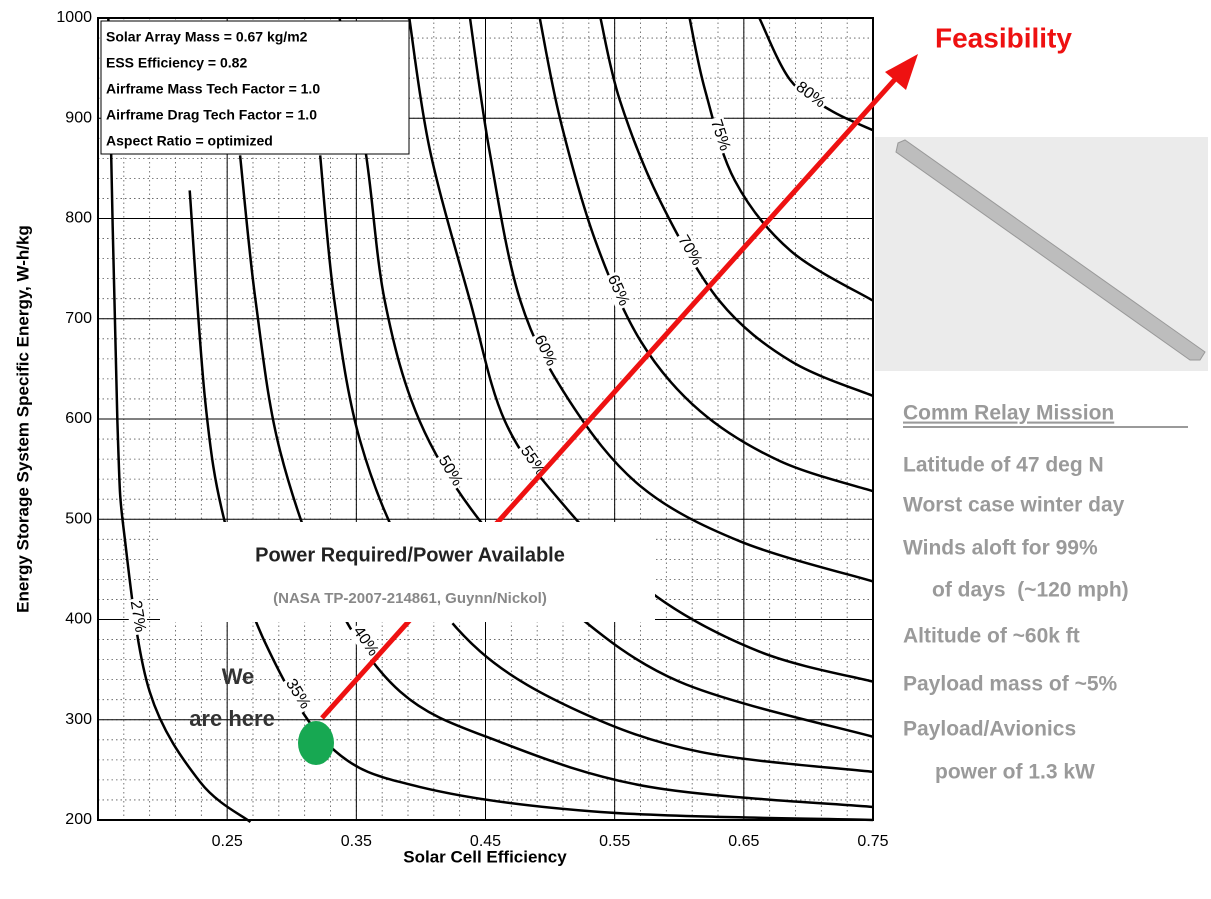 Image resolution: width=1211 pixels, height=899 pixels. I want to click on mission-line: of days (~120 mph), so click(1030, 590).